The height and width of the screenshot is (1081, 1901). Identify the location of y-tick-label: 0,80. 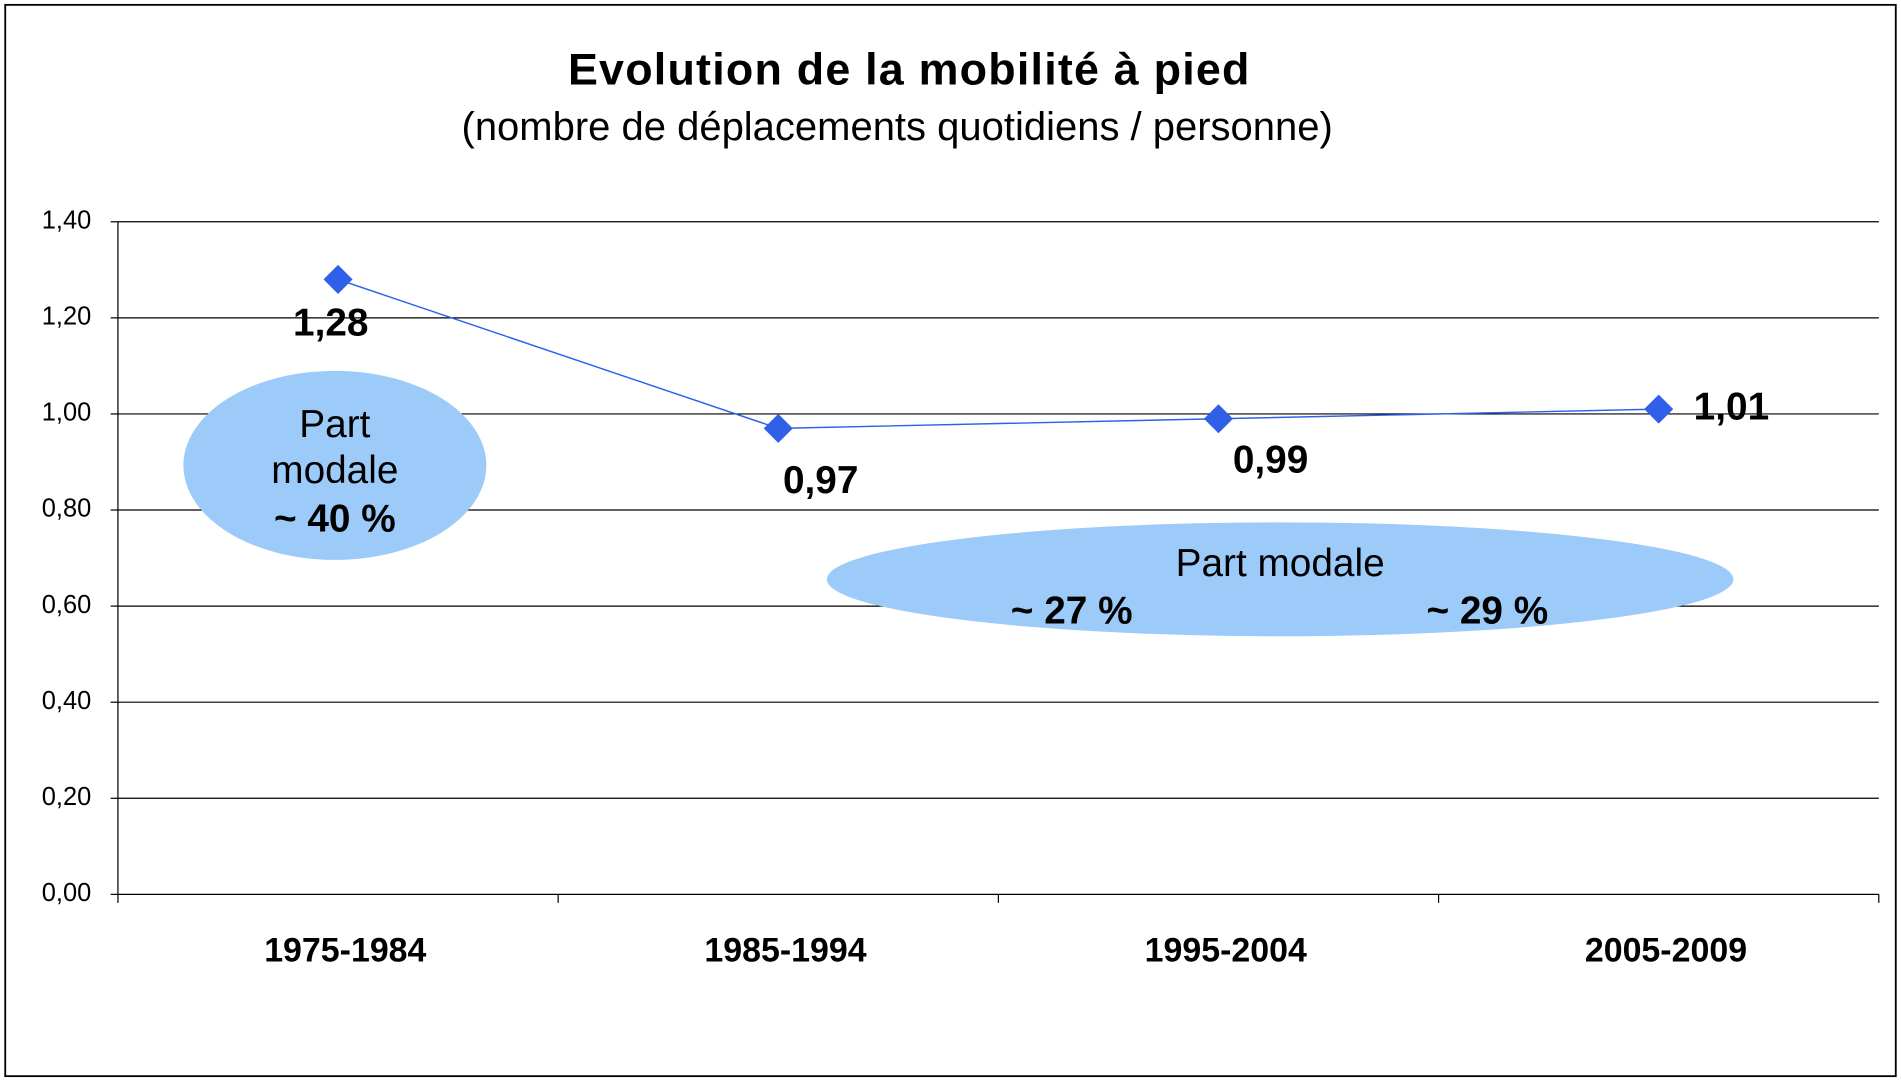
(67, 509).